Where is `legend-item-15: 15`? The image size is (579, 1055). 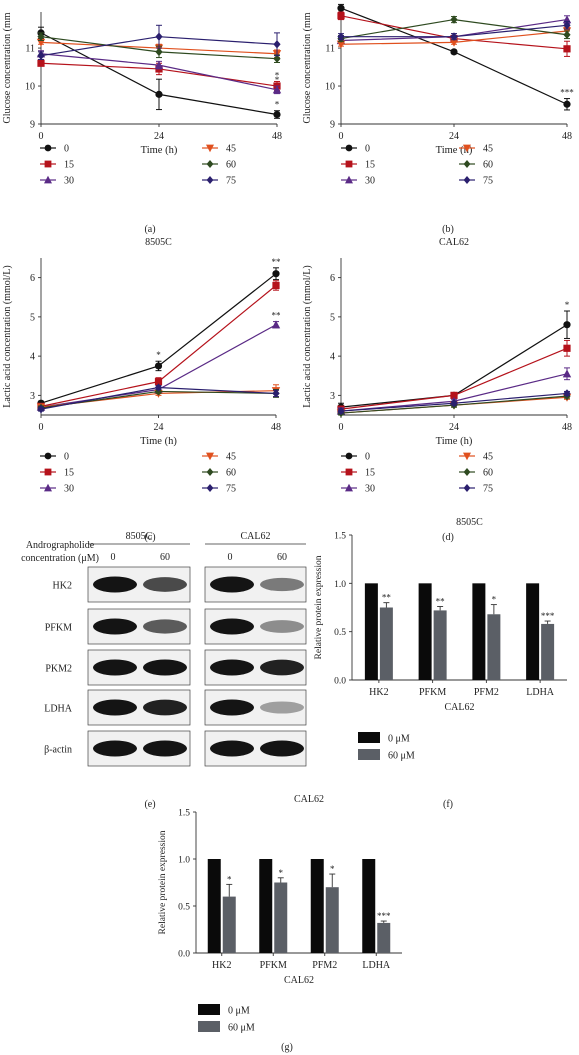
legend-item-15: 15 is located at coordinates (358, 165).